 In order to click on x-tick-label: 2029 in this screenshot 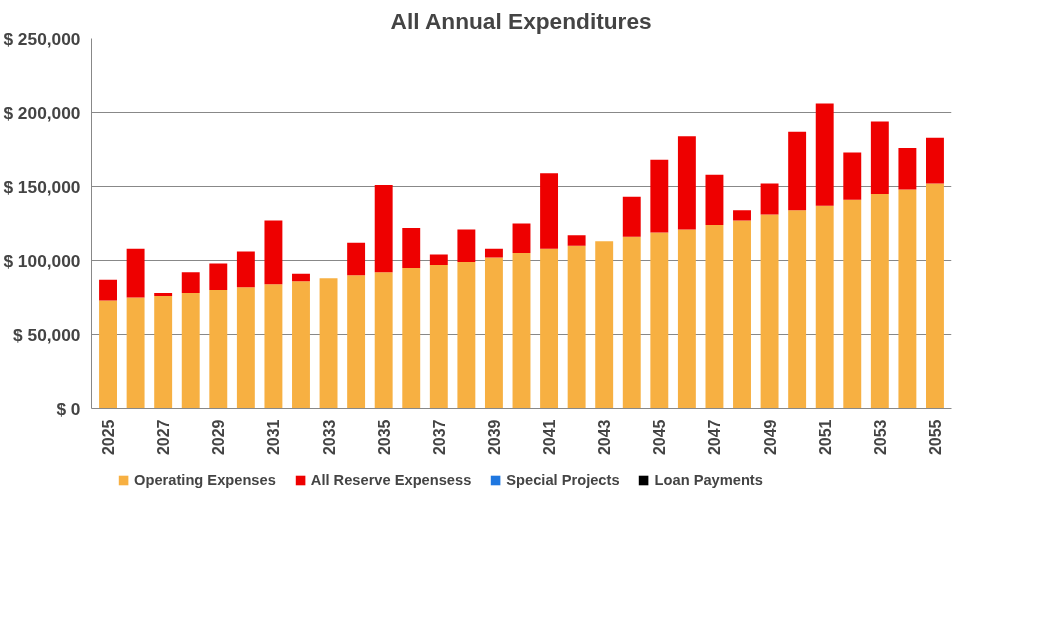, I will do `click(219, 437)`.